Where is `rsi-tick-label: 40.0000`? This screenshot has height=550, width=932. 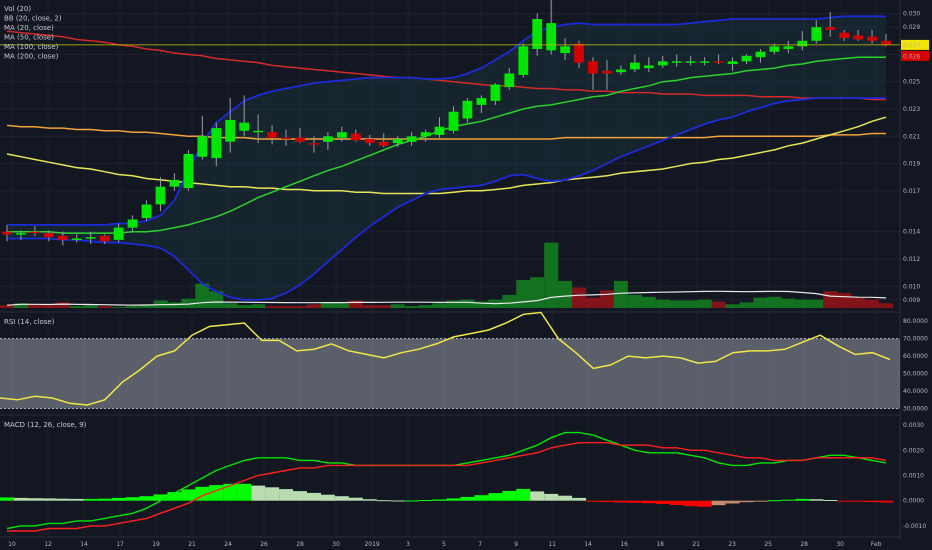
rsi-tick-label: 40.0000 is located at coordinates (915, 391).